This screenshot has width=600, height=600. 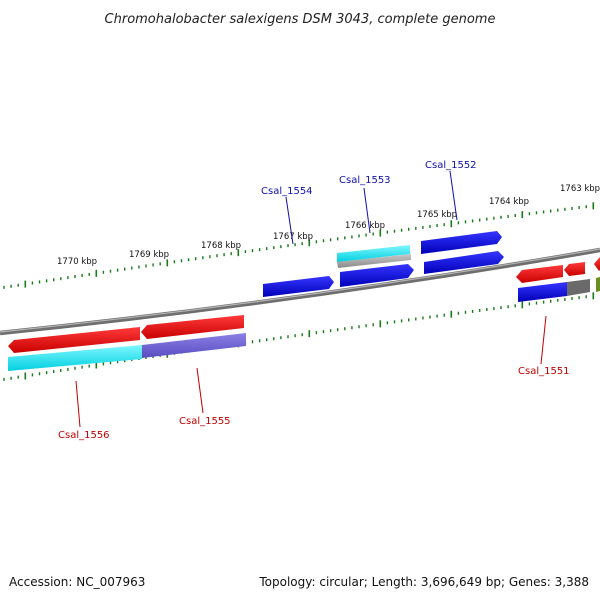 What do you see at coordinates (598, 284) in the screenshot?
I see `gene-bar-edge` at bounding box center [598, 284].